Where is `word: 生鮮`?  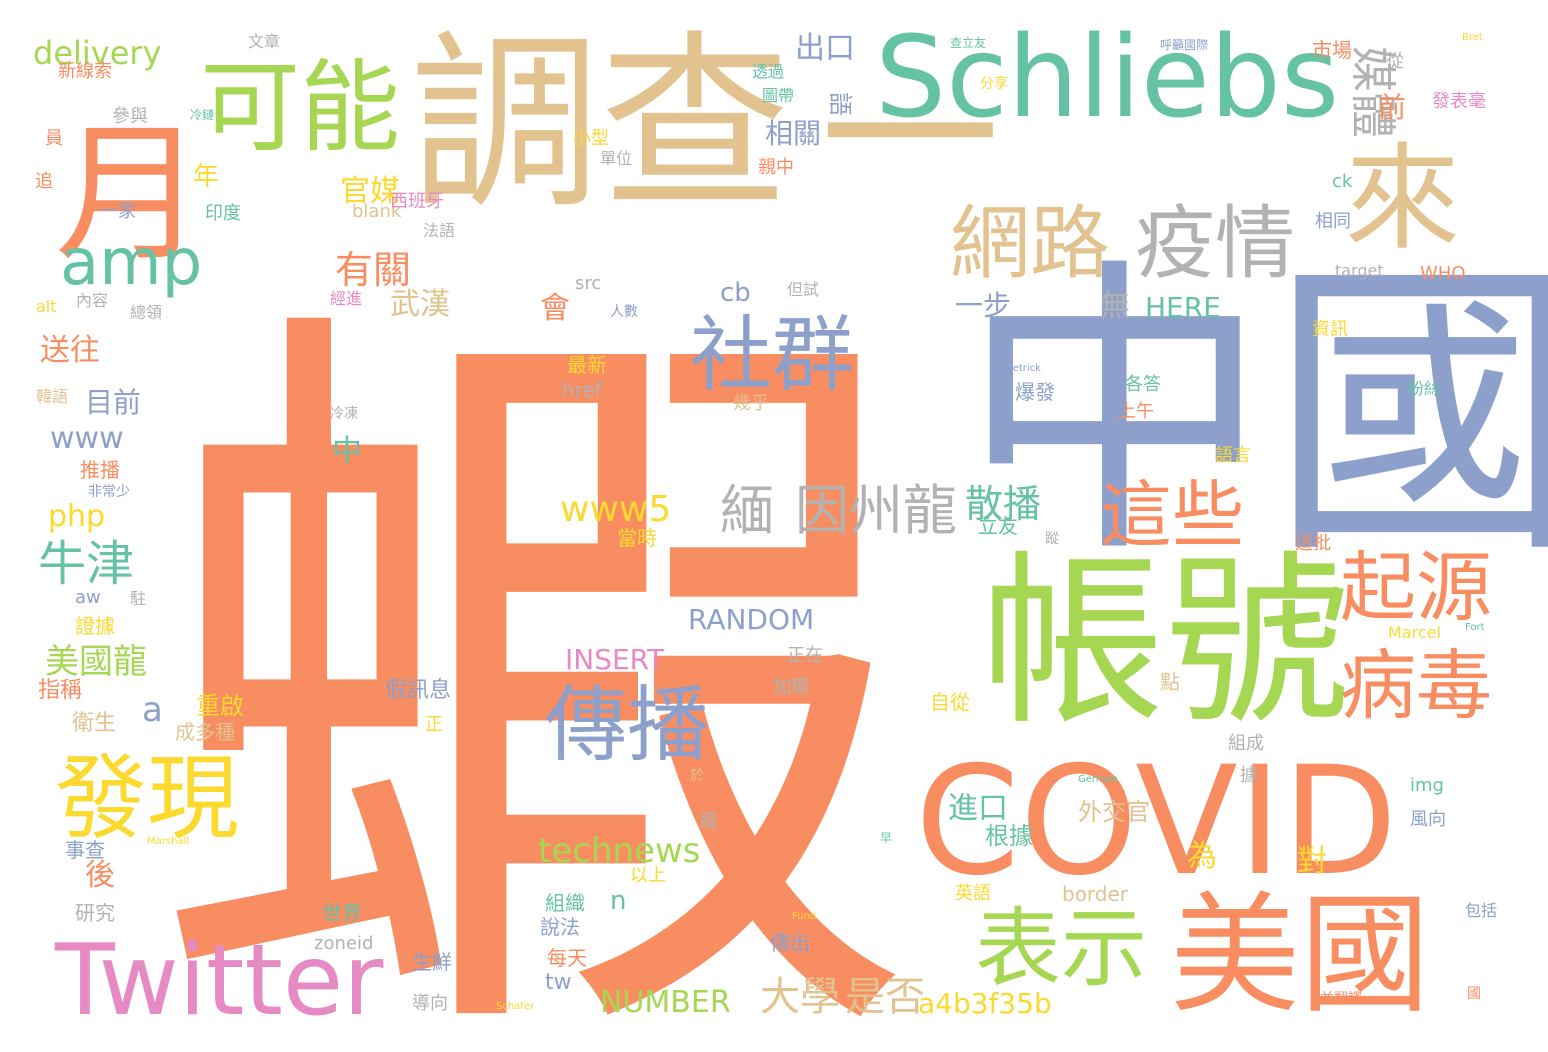 word: 生鮮 is located at coordinates (432, 961).